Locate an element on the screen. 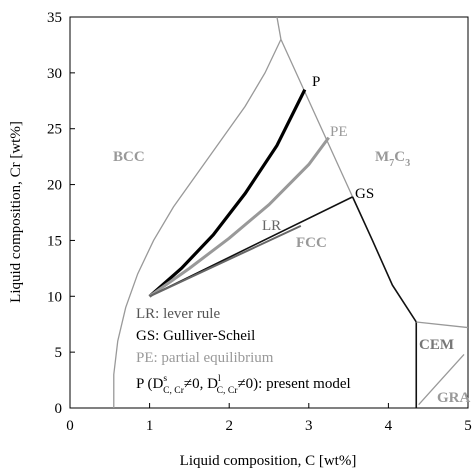  legend-note: PE: partial equilibrium is located at coordinates (205, 358).